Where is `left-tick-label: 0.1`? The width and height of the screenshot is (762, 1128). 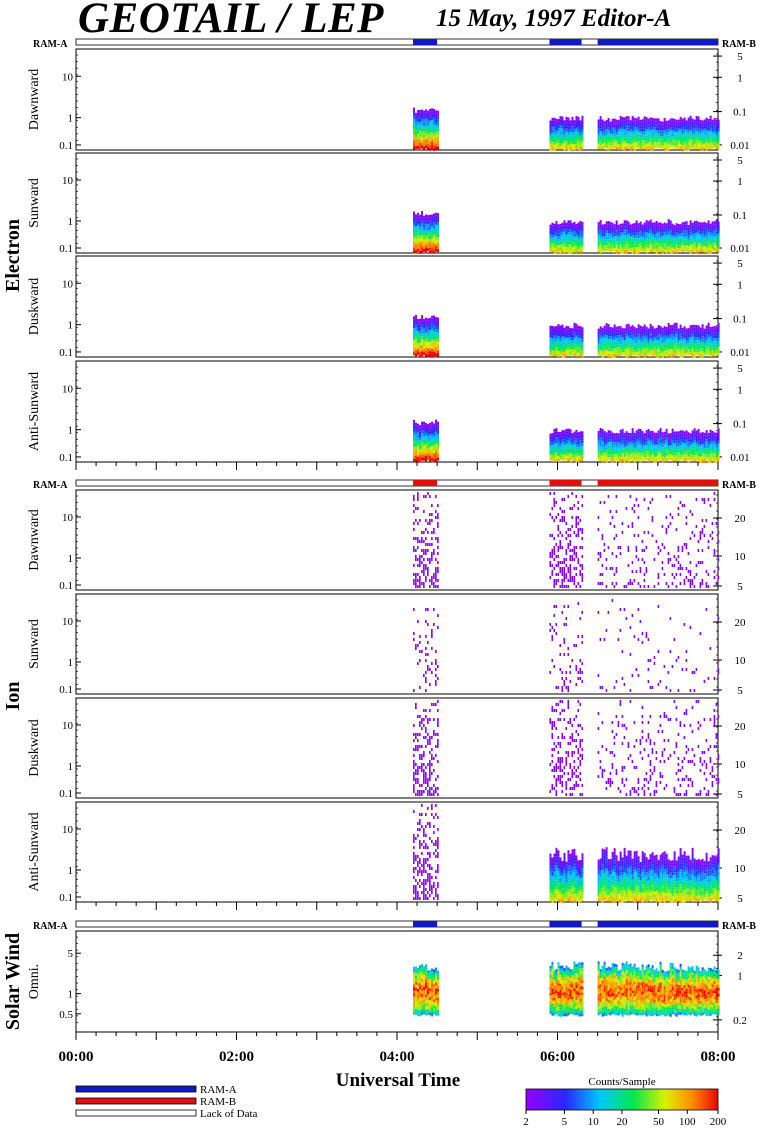
left-tick-label: 0.1 is located at coordinates (66, 353).